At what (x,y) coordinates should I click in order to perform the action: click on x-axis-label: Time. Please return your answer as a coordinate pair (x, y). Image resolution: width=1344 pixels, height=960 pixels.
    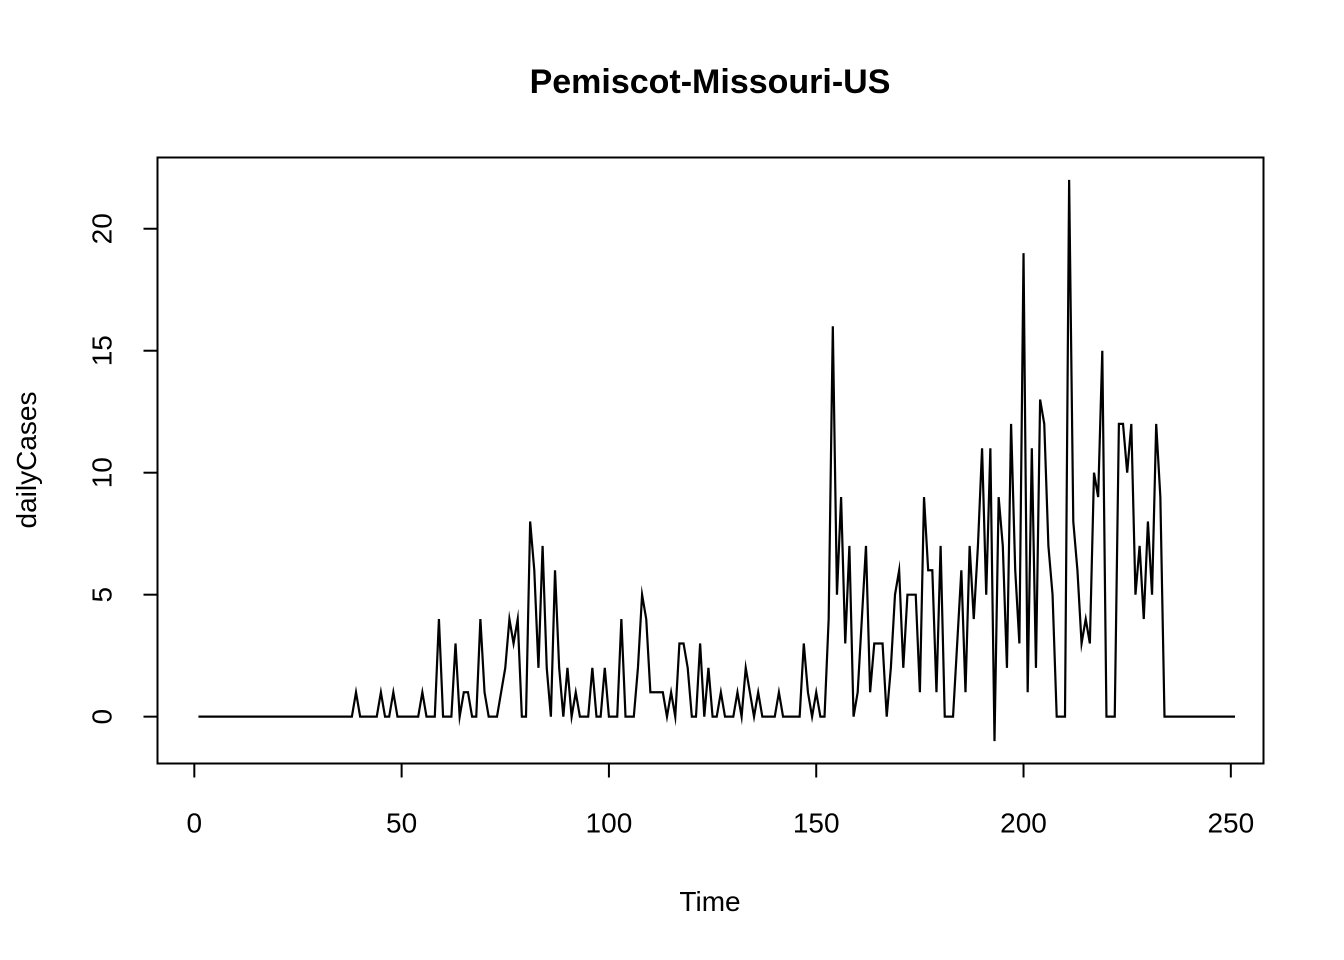
    Looking at the image, I should click on (709, 901).